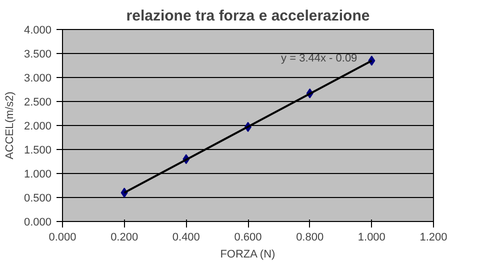 This screenshot has height=265, width=485. I want to click on y-tick-label: 3.500, so click(38, 54).